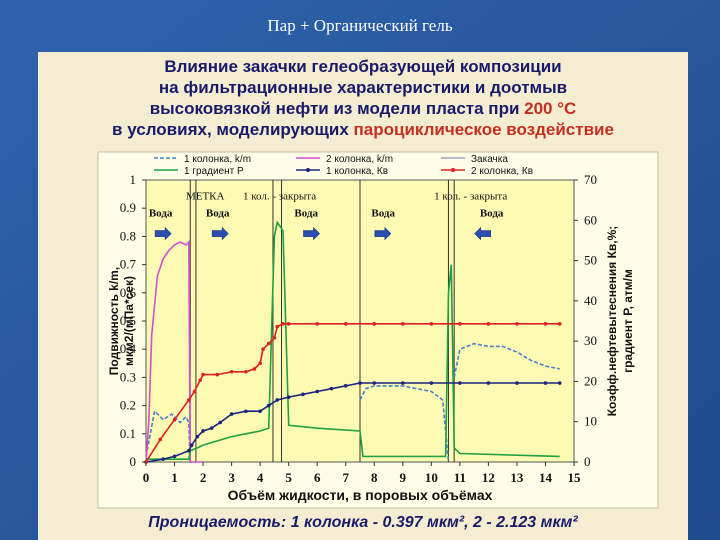 The height and width of the screenshot is (540, 720). Describe the element at coordinates (517, 477) in the screenshot. I see `x-tick-label: 13` at that location.